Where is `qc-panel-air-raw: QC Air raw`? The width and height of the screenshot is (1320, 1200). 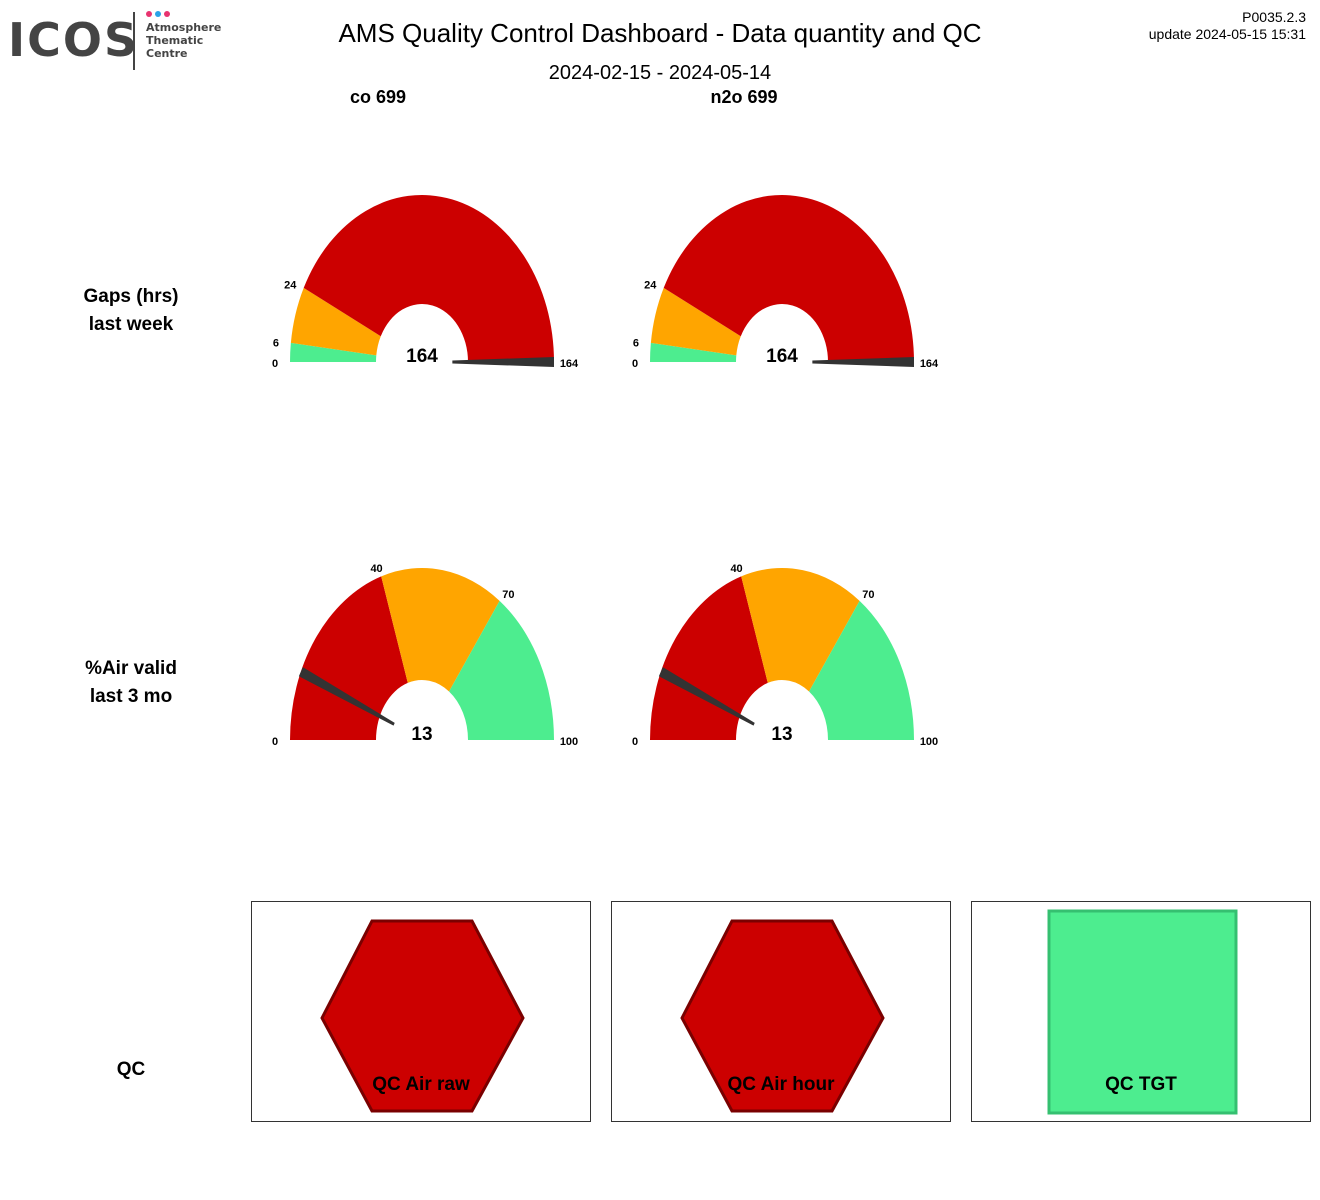
qc-panel-air-raw: QC Air raw is located at coordinates (421, 1011).